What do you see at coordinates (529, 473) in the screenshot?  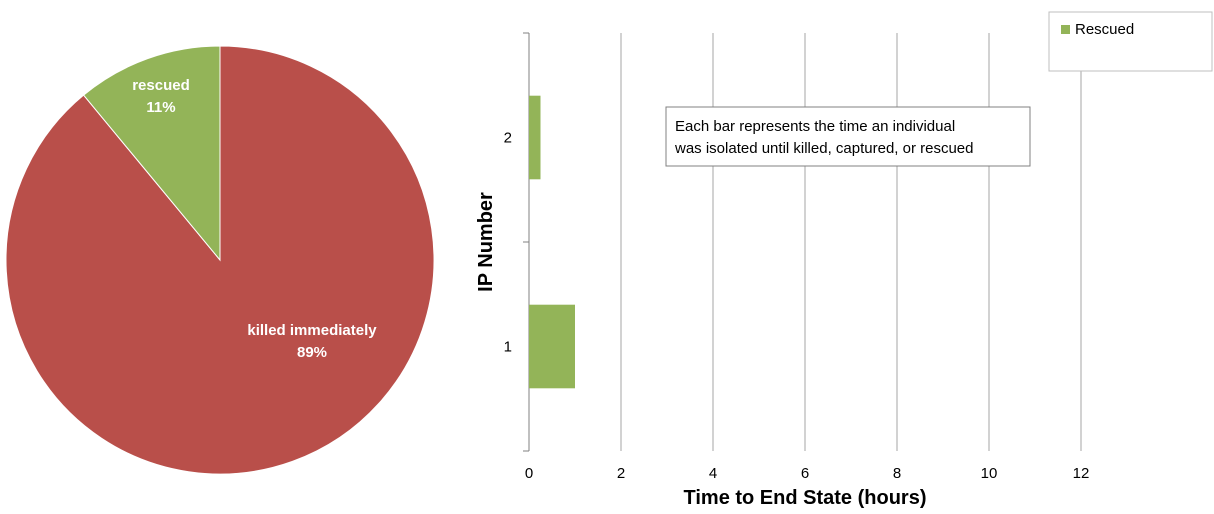 I see `x-tick-0: 0` at bounding box center [529, 473].